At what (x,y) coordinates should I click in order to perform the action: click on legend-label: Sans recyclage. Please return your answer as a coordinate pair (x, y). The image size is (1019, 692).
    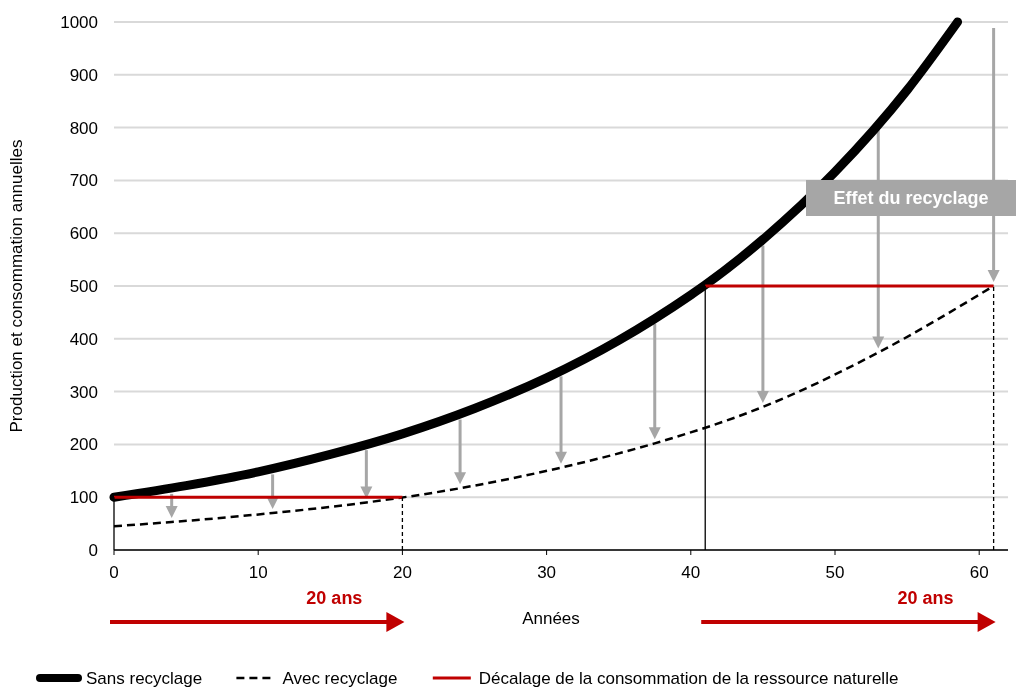
    Looking at the image, I should click on (144, 678).